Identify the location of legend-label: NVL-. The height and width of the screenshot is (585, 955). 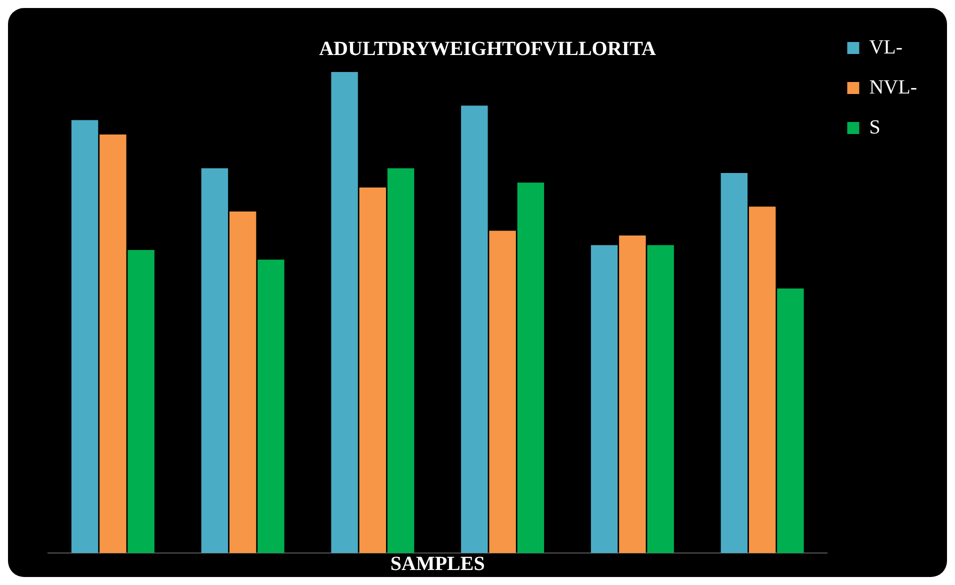
(893, 87).